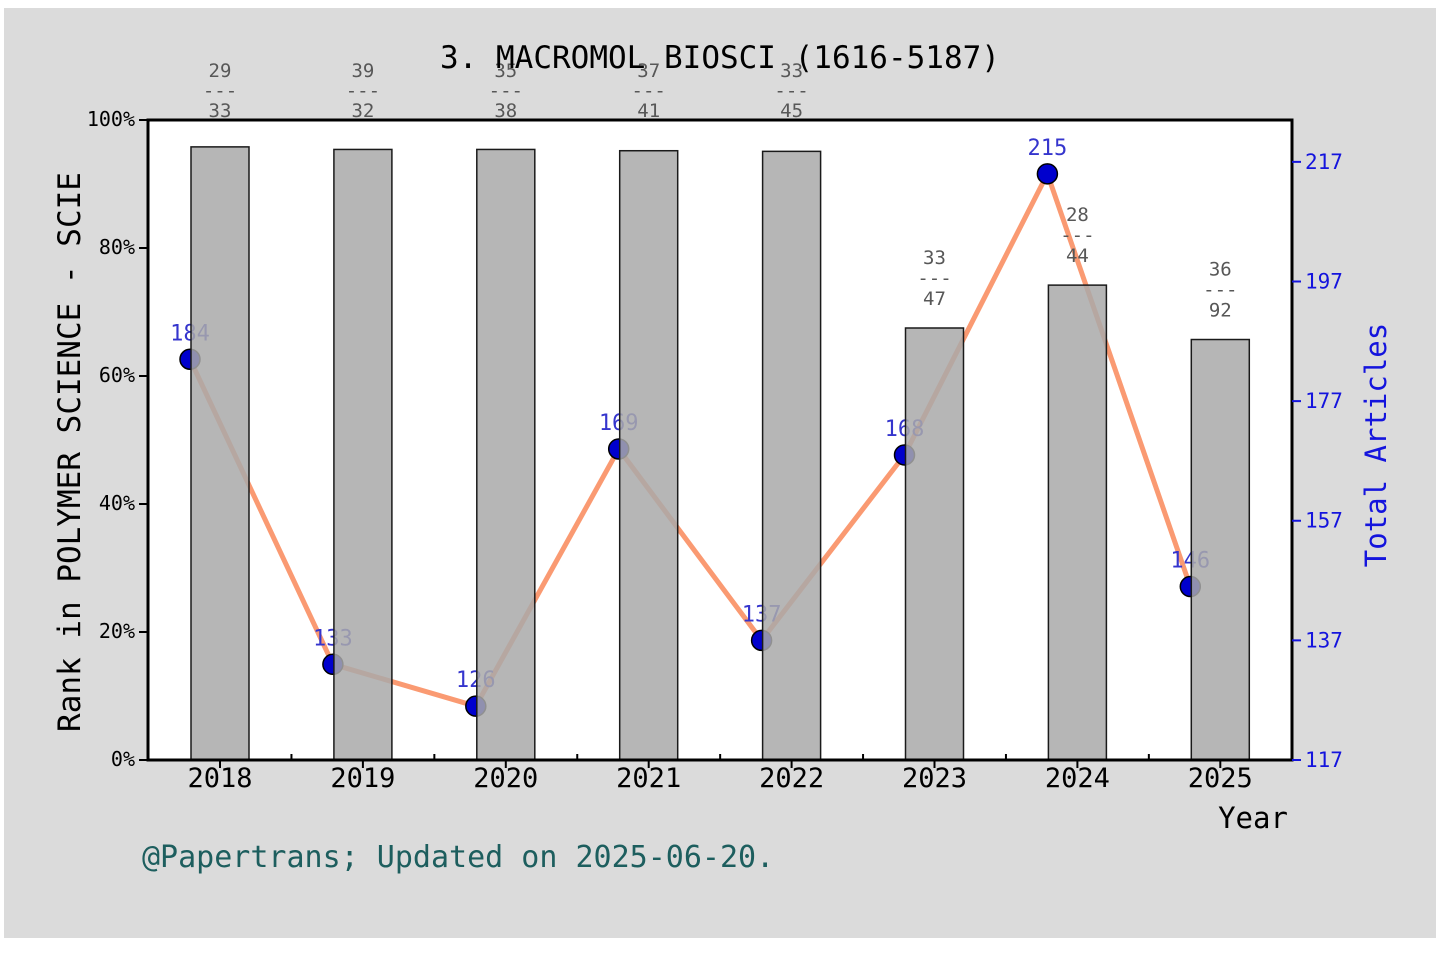 Image resolution: width=1440 pixels, height=960 pixels. What do you see at coordinates (1220, 778) in the screenshot?
I see `x-tick-label: 2025` at bounding box center [1220, 778].